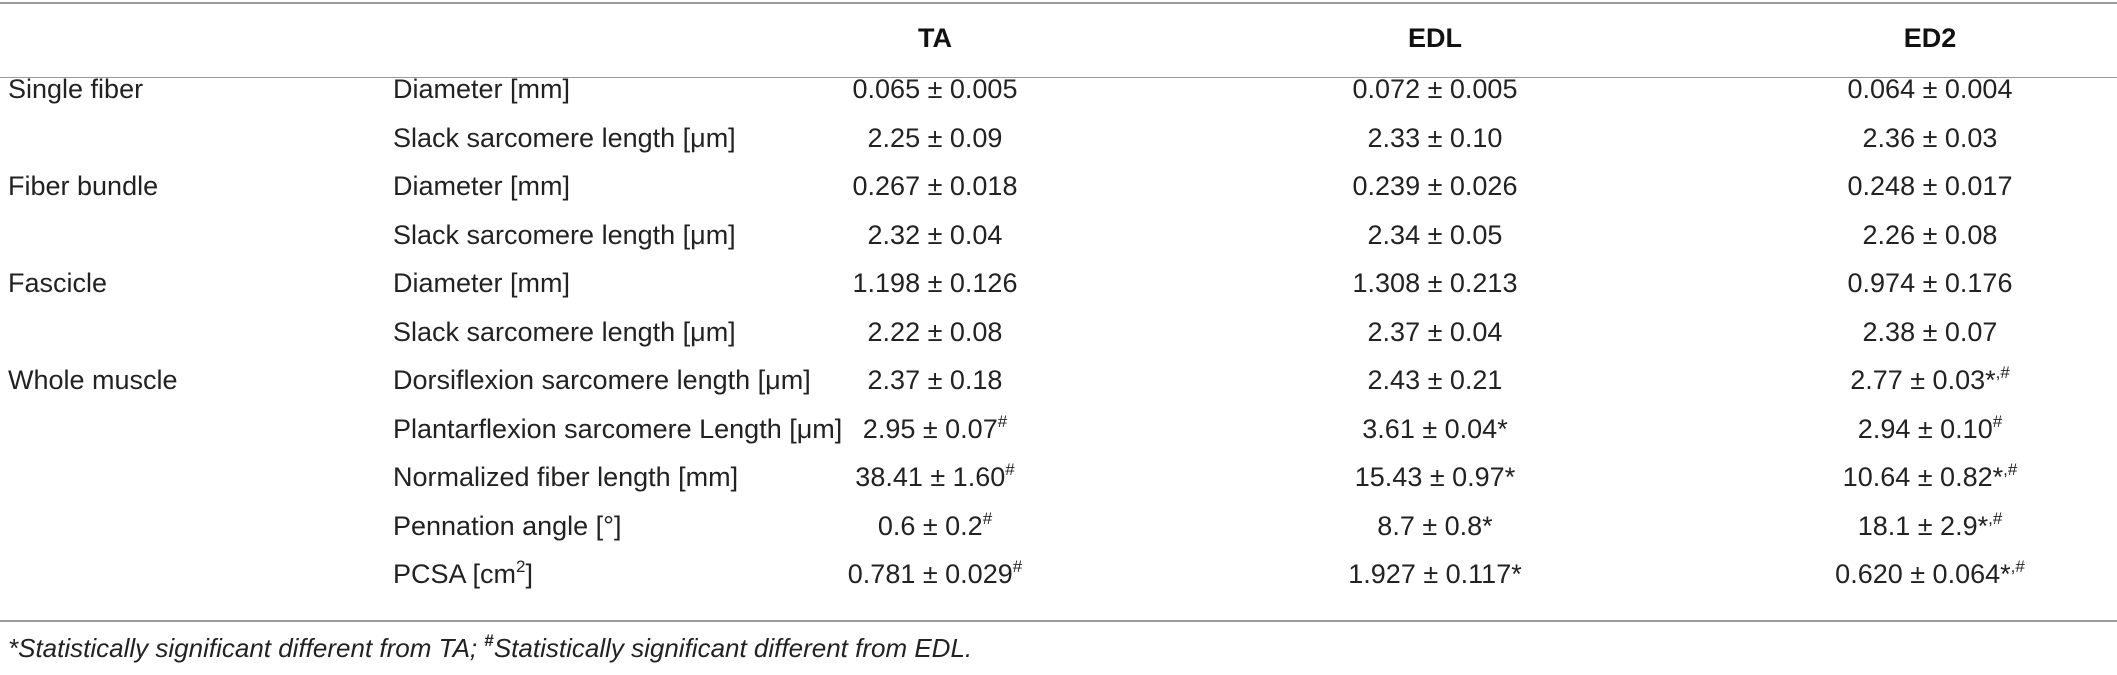 The width and height of the screenshot is (2117, 675). Describe the element at coordinates (1435, 38) in the screenshot. I see `column-header-edl: EDL` at that location.